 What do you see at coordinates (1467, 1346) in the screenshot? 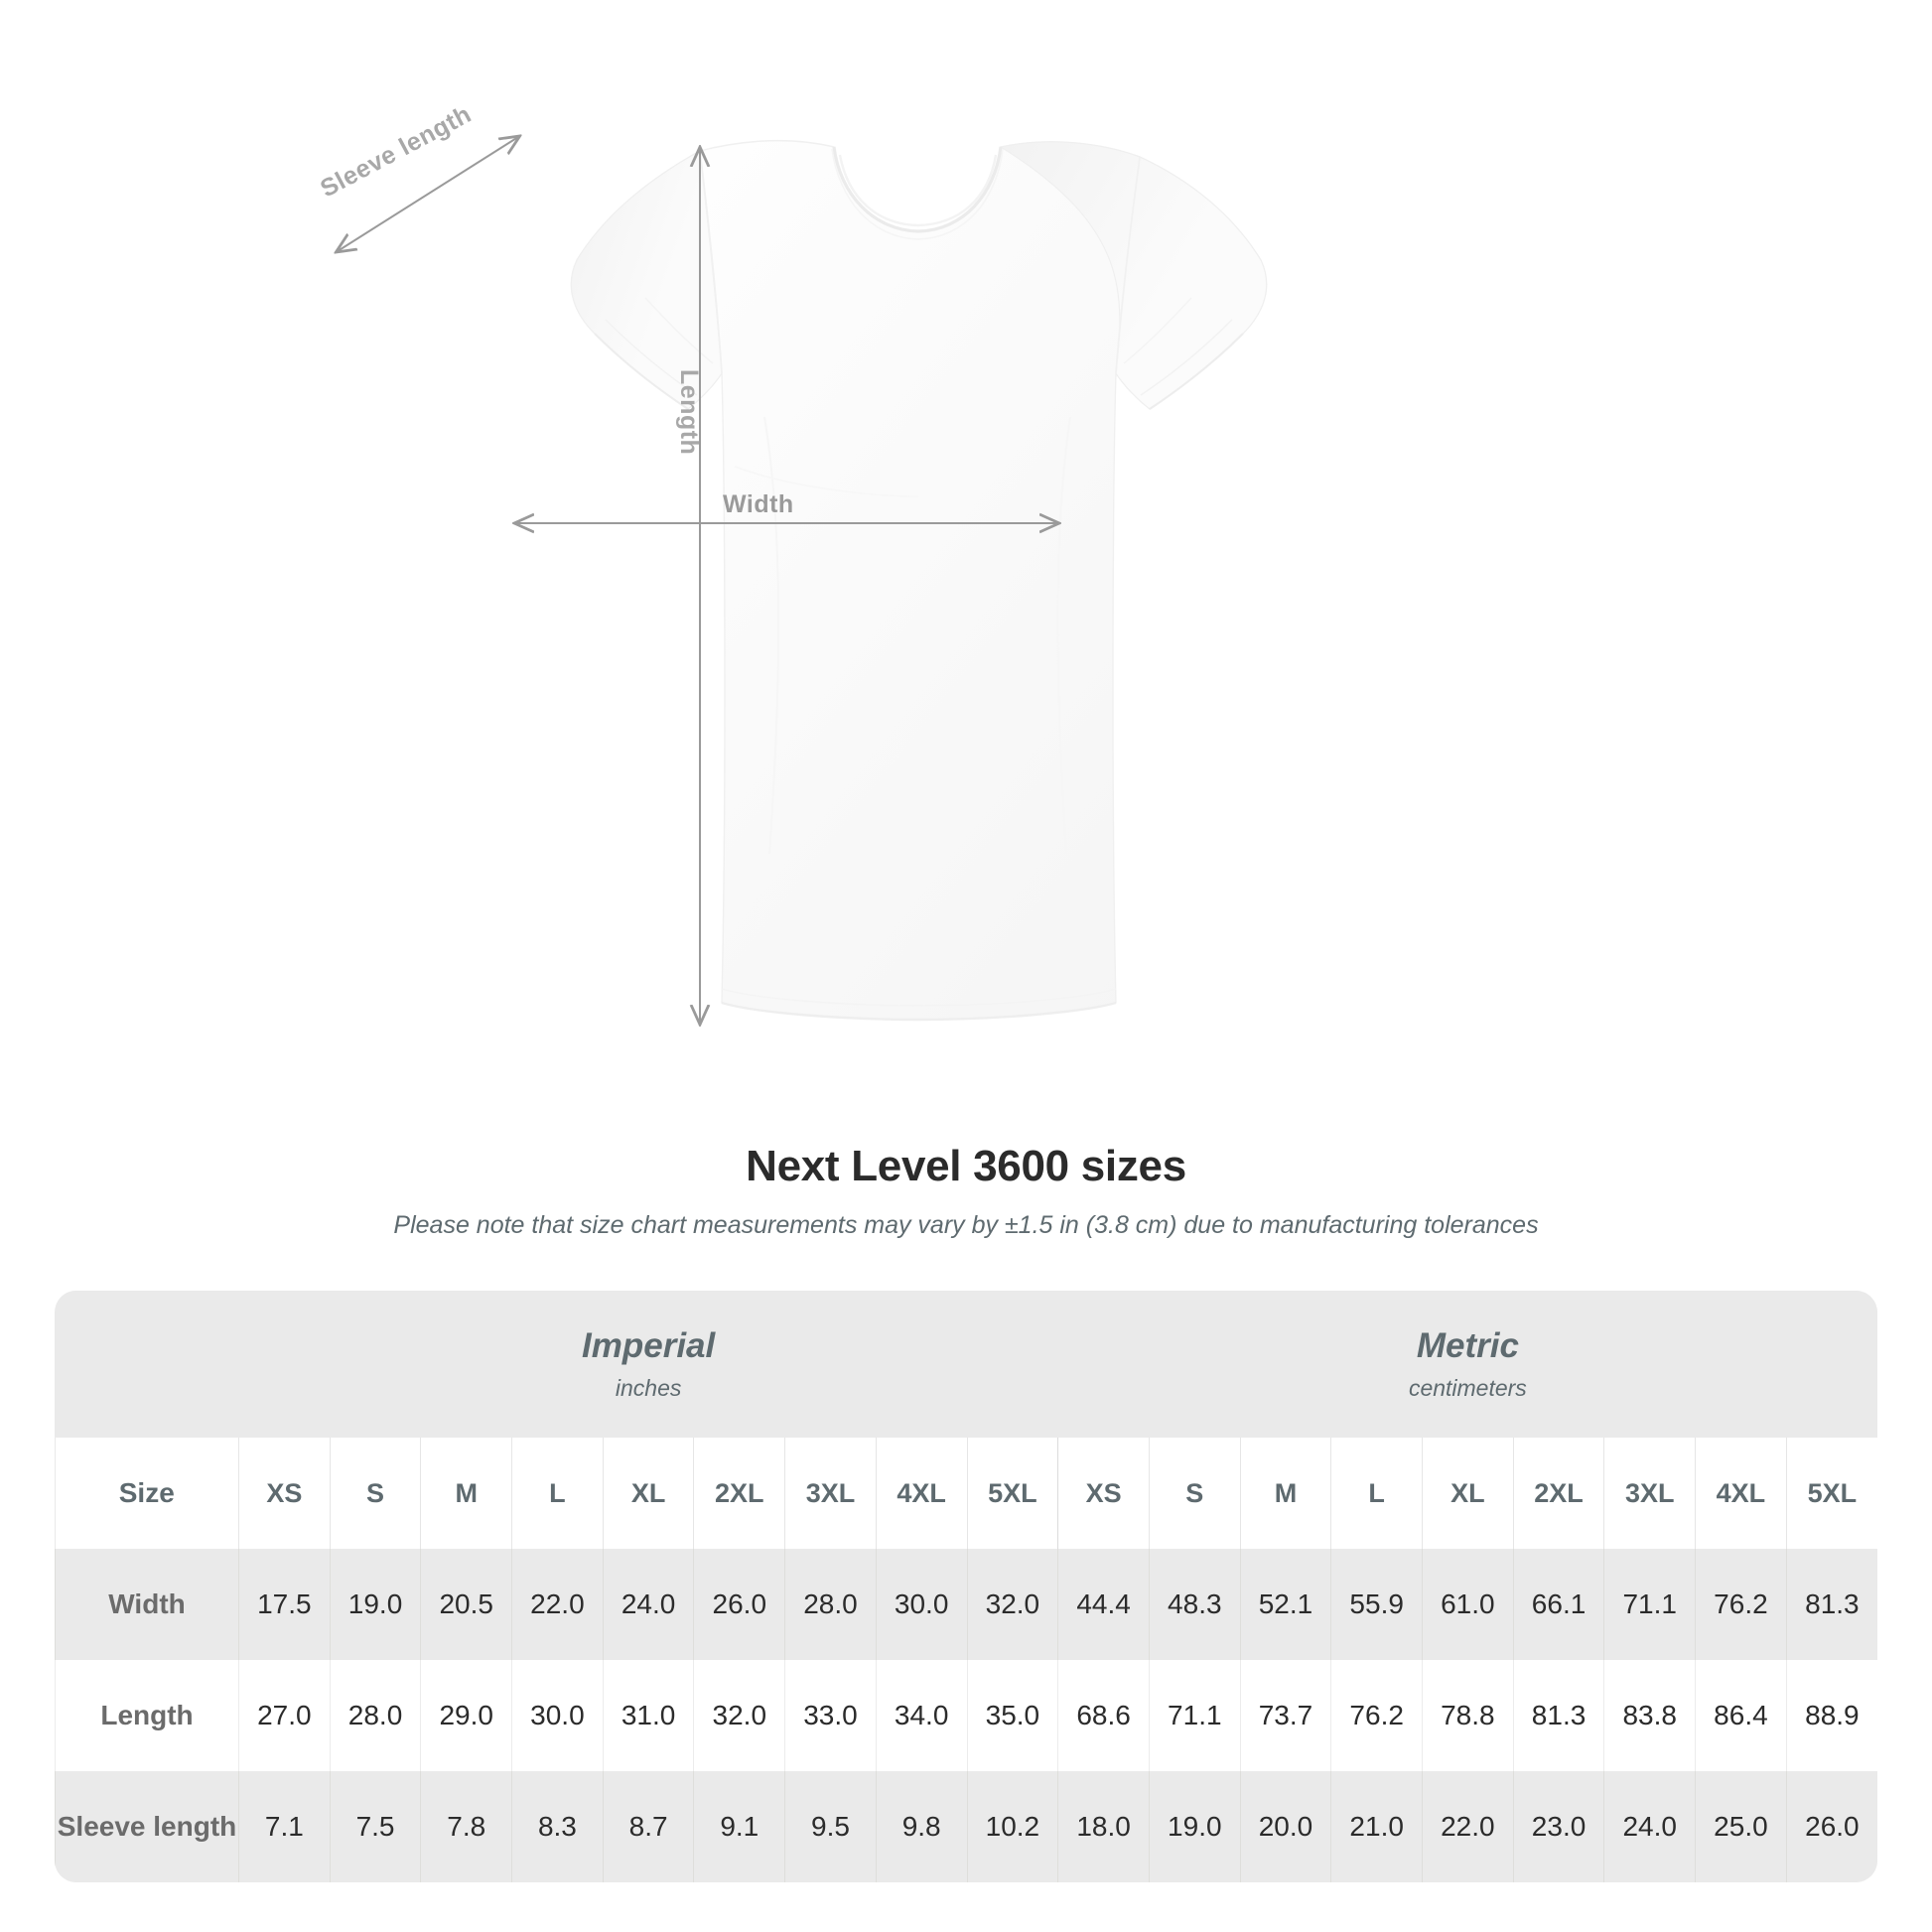
I see `unit-system-name: Metric` at bounding box center [1467, 1346].